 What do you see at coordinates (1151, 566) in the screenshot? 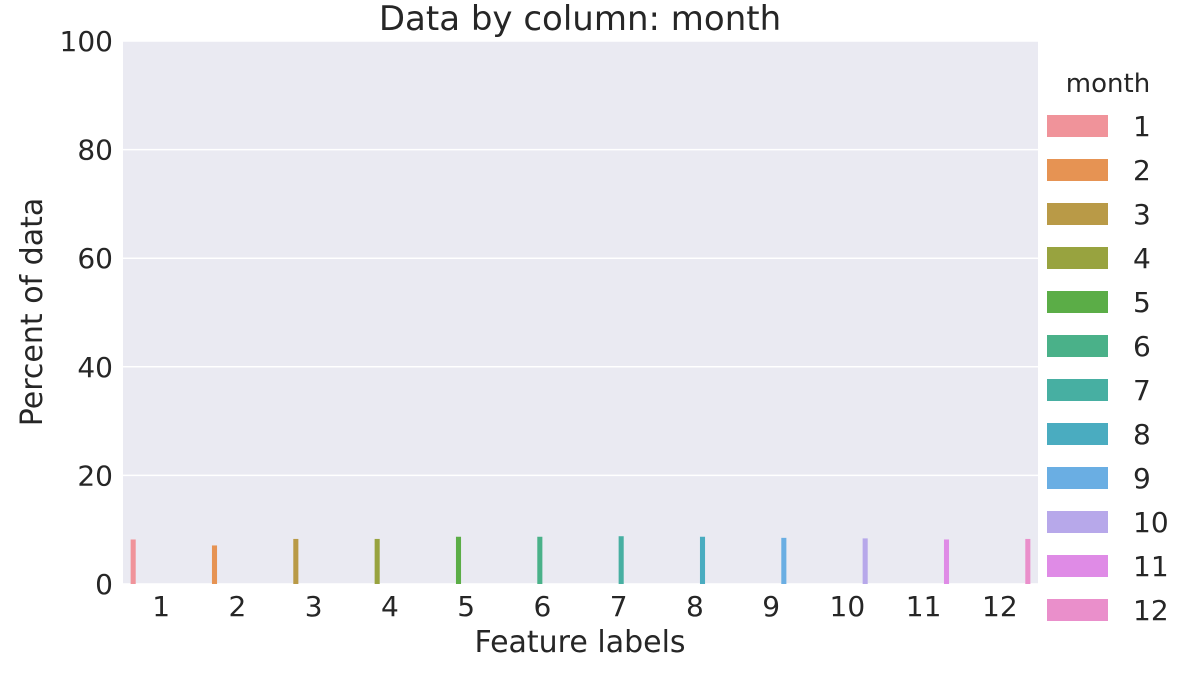
I see `legend-label-11: 11` at bounding box center [1151, 566].